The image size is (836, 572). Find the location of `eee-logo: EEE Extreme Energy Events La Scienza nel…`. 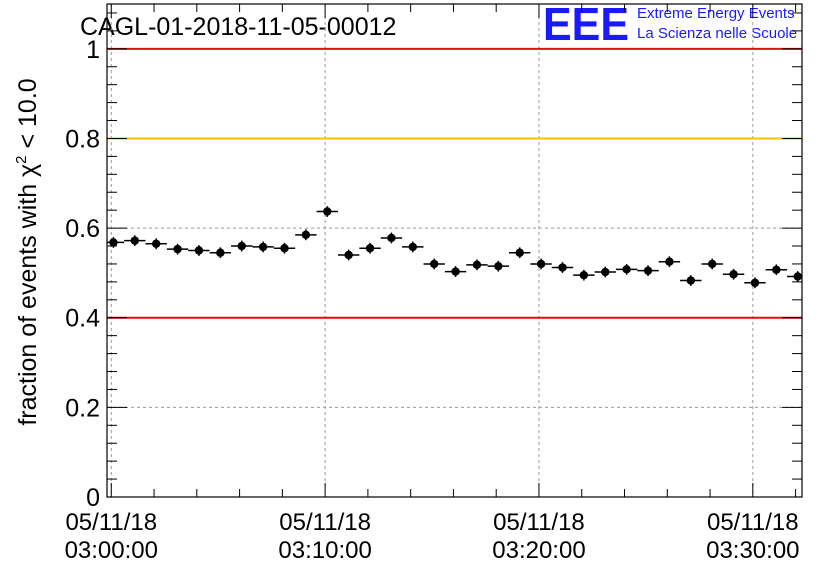

eee-logo: EEE Extreme Energy Events La Scienza nel… is located at coordinates (670, 25).